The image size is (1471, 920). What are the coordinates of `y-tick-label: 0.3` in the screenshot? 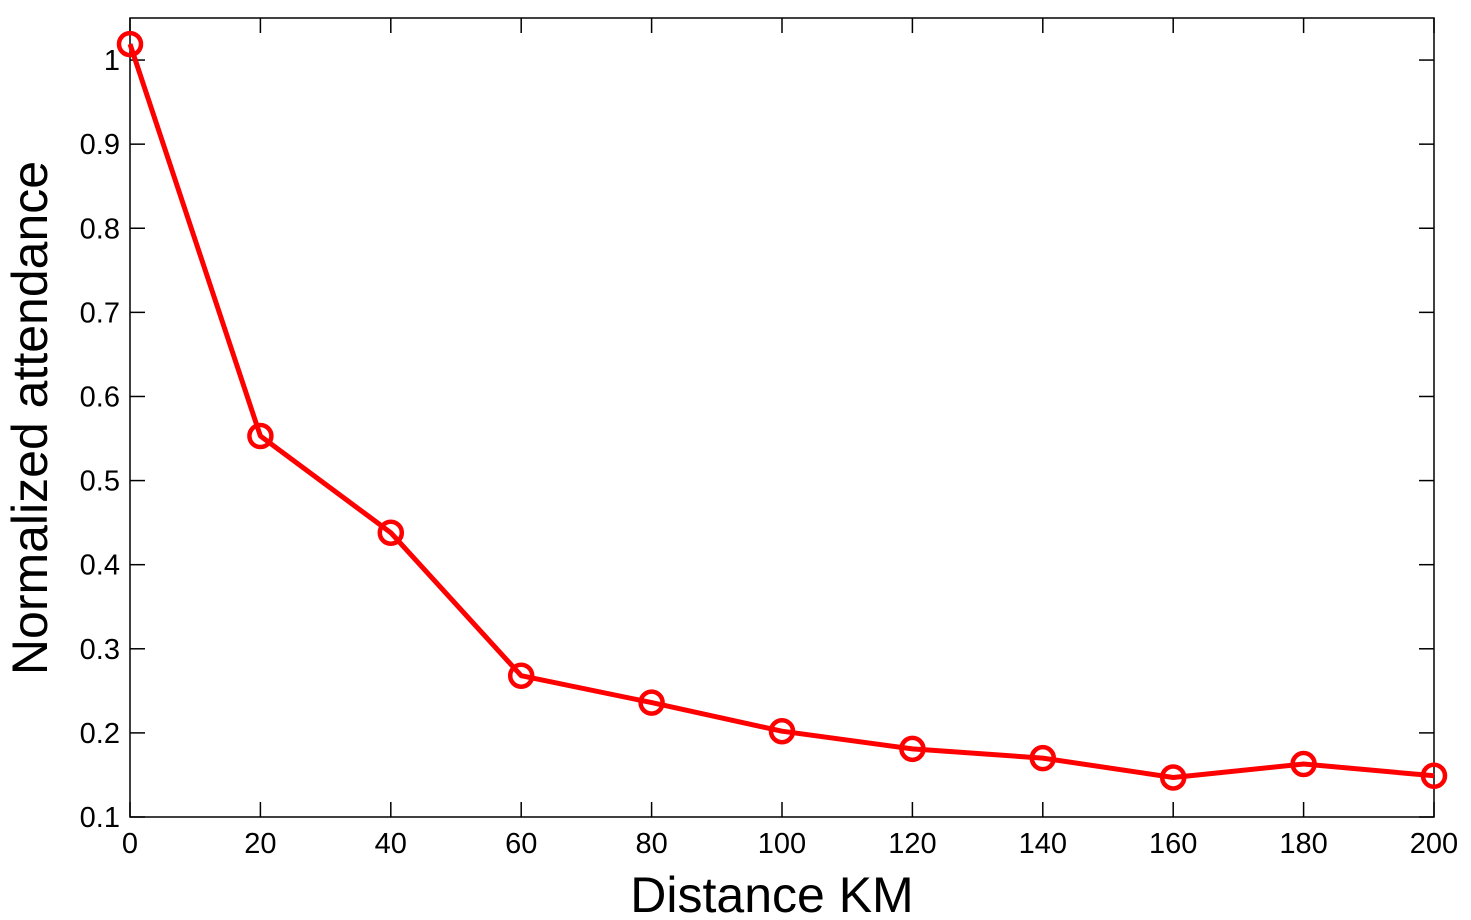 It's located at (100, 650).